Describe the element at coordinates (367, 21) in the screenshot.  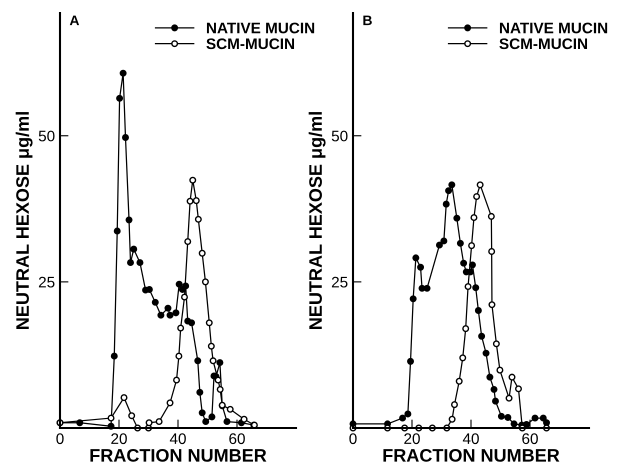
I see `annotation: B` at that location.